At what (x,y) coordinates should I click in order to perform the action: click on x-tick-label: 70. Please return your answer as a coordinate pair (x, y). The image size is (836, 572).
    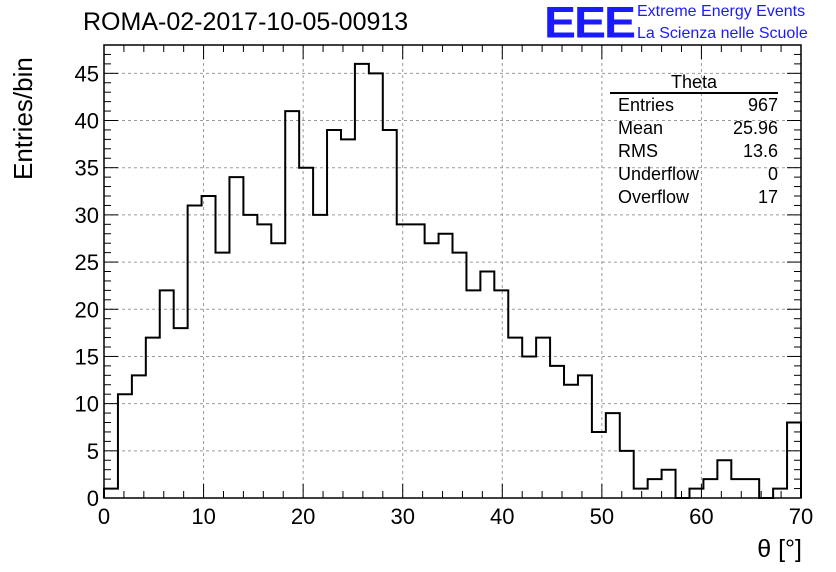
    Looking at the image, I should click on (801, 516).